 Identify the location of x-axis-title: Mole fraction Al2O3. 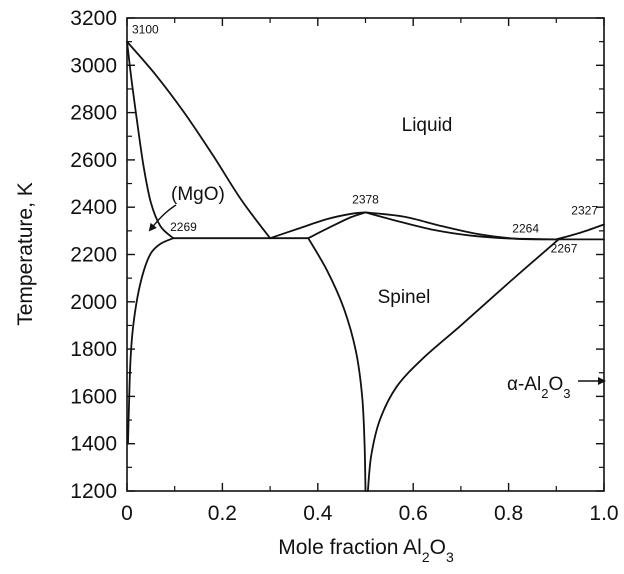
(366, 550).